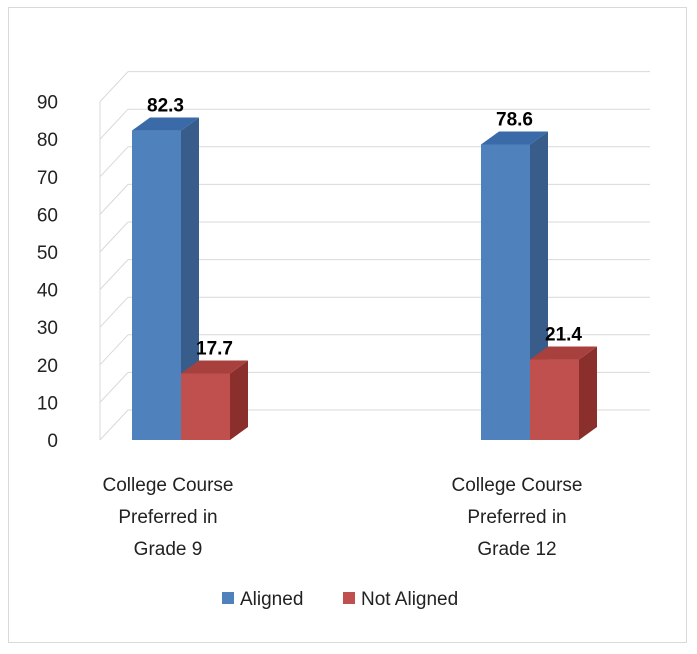 The height and width of the screenshot is (654, 697). I want to click on y-tick-label: 50, so click(47, 253).